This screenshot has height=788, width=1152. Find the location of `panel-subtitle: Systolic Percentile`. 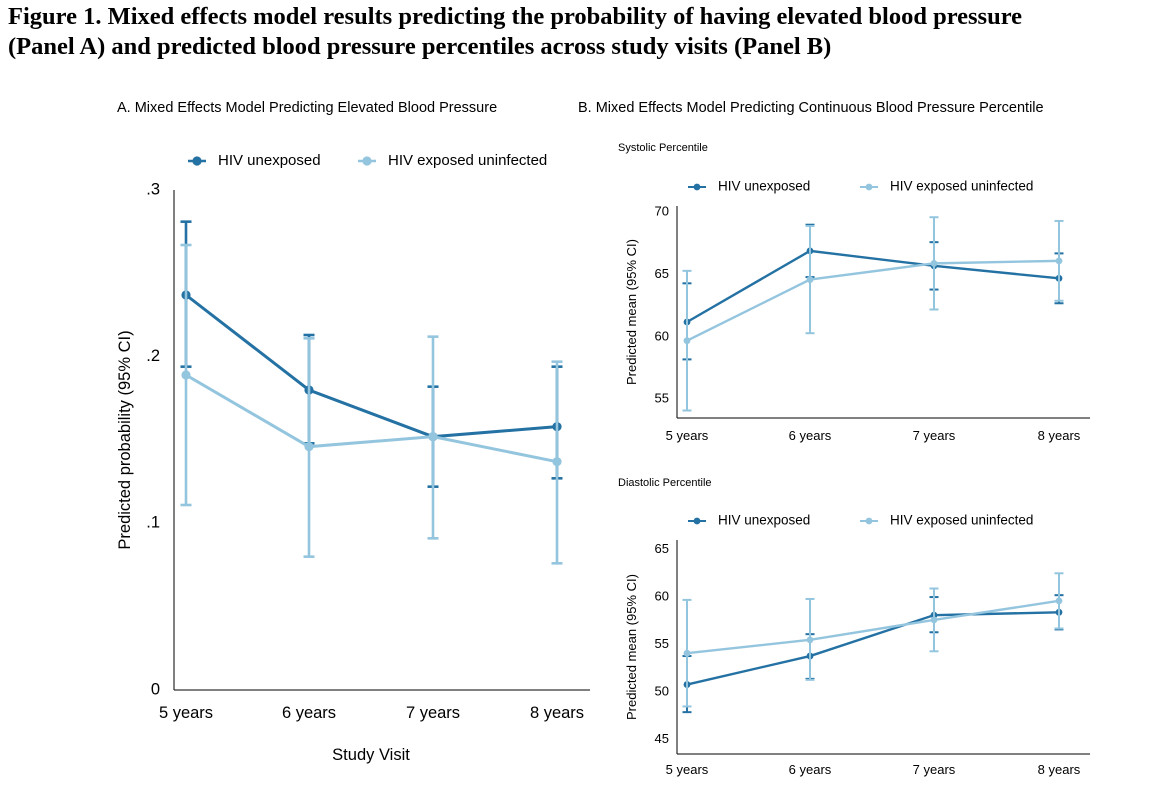

panel-subtitle: Systolic Percentile is located at coordinates (663, 148).